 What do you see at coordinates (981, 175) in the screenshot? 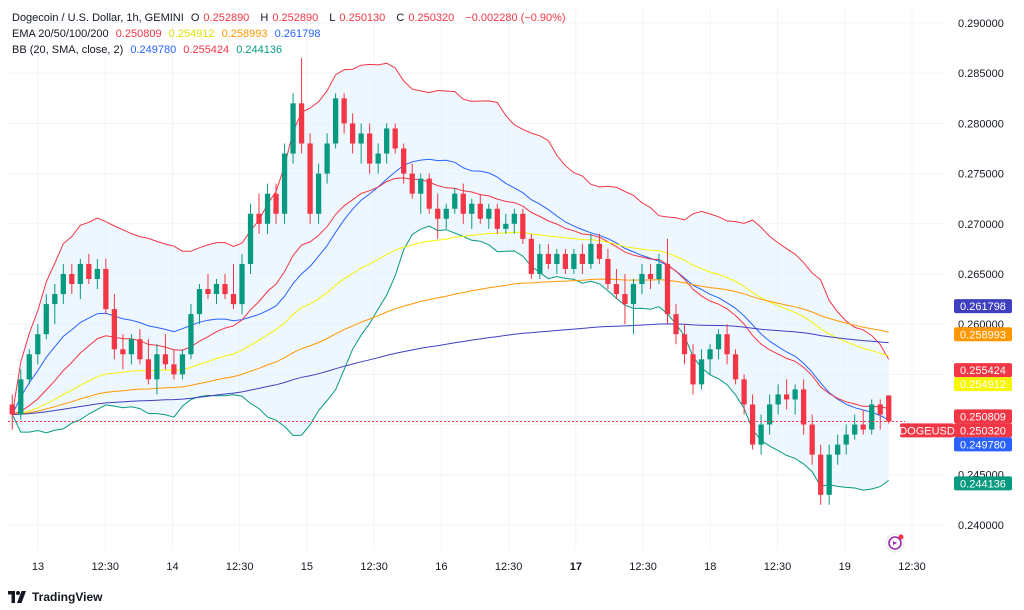
I see `price-tick-label: 0.275000` at bounding box center [981, 175].